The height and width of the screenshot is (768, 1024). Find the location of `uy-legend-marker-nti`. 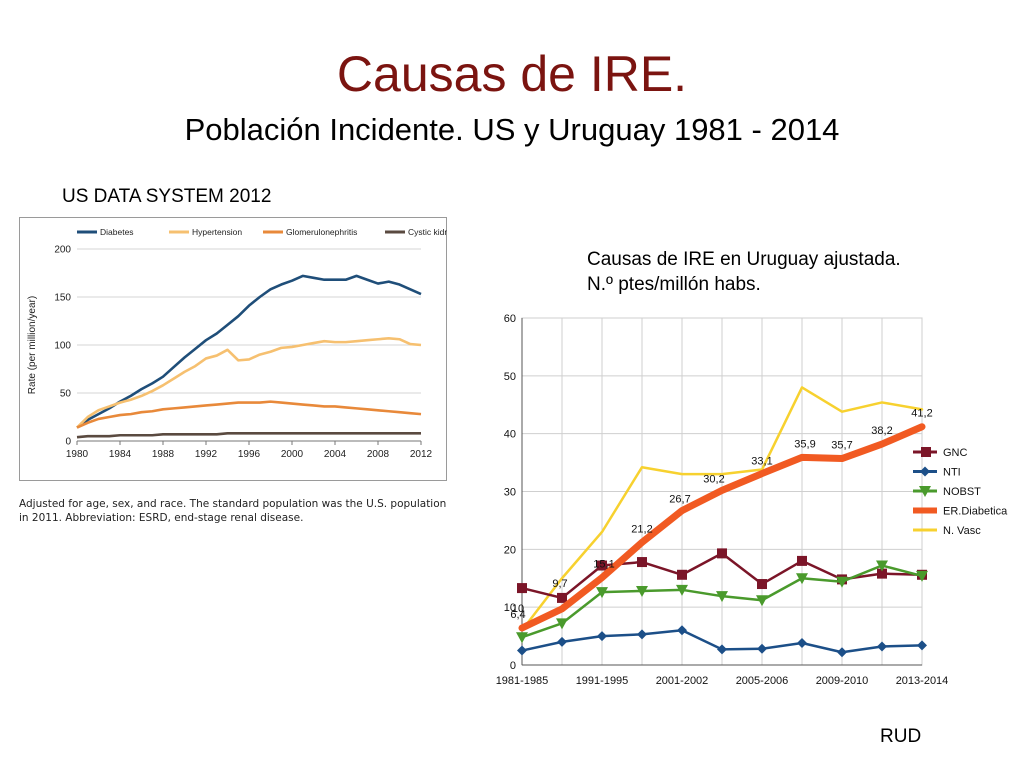

uy-legend-marker-nti is located at coordinates (925, 471).